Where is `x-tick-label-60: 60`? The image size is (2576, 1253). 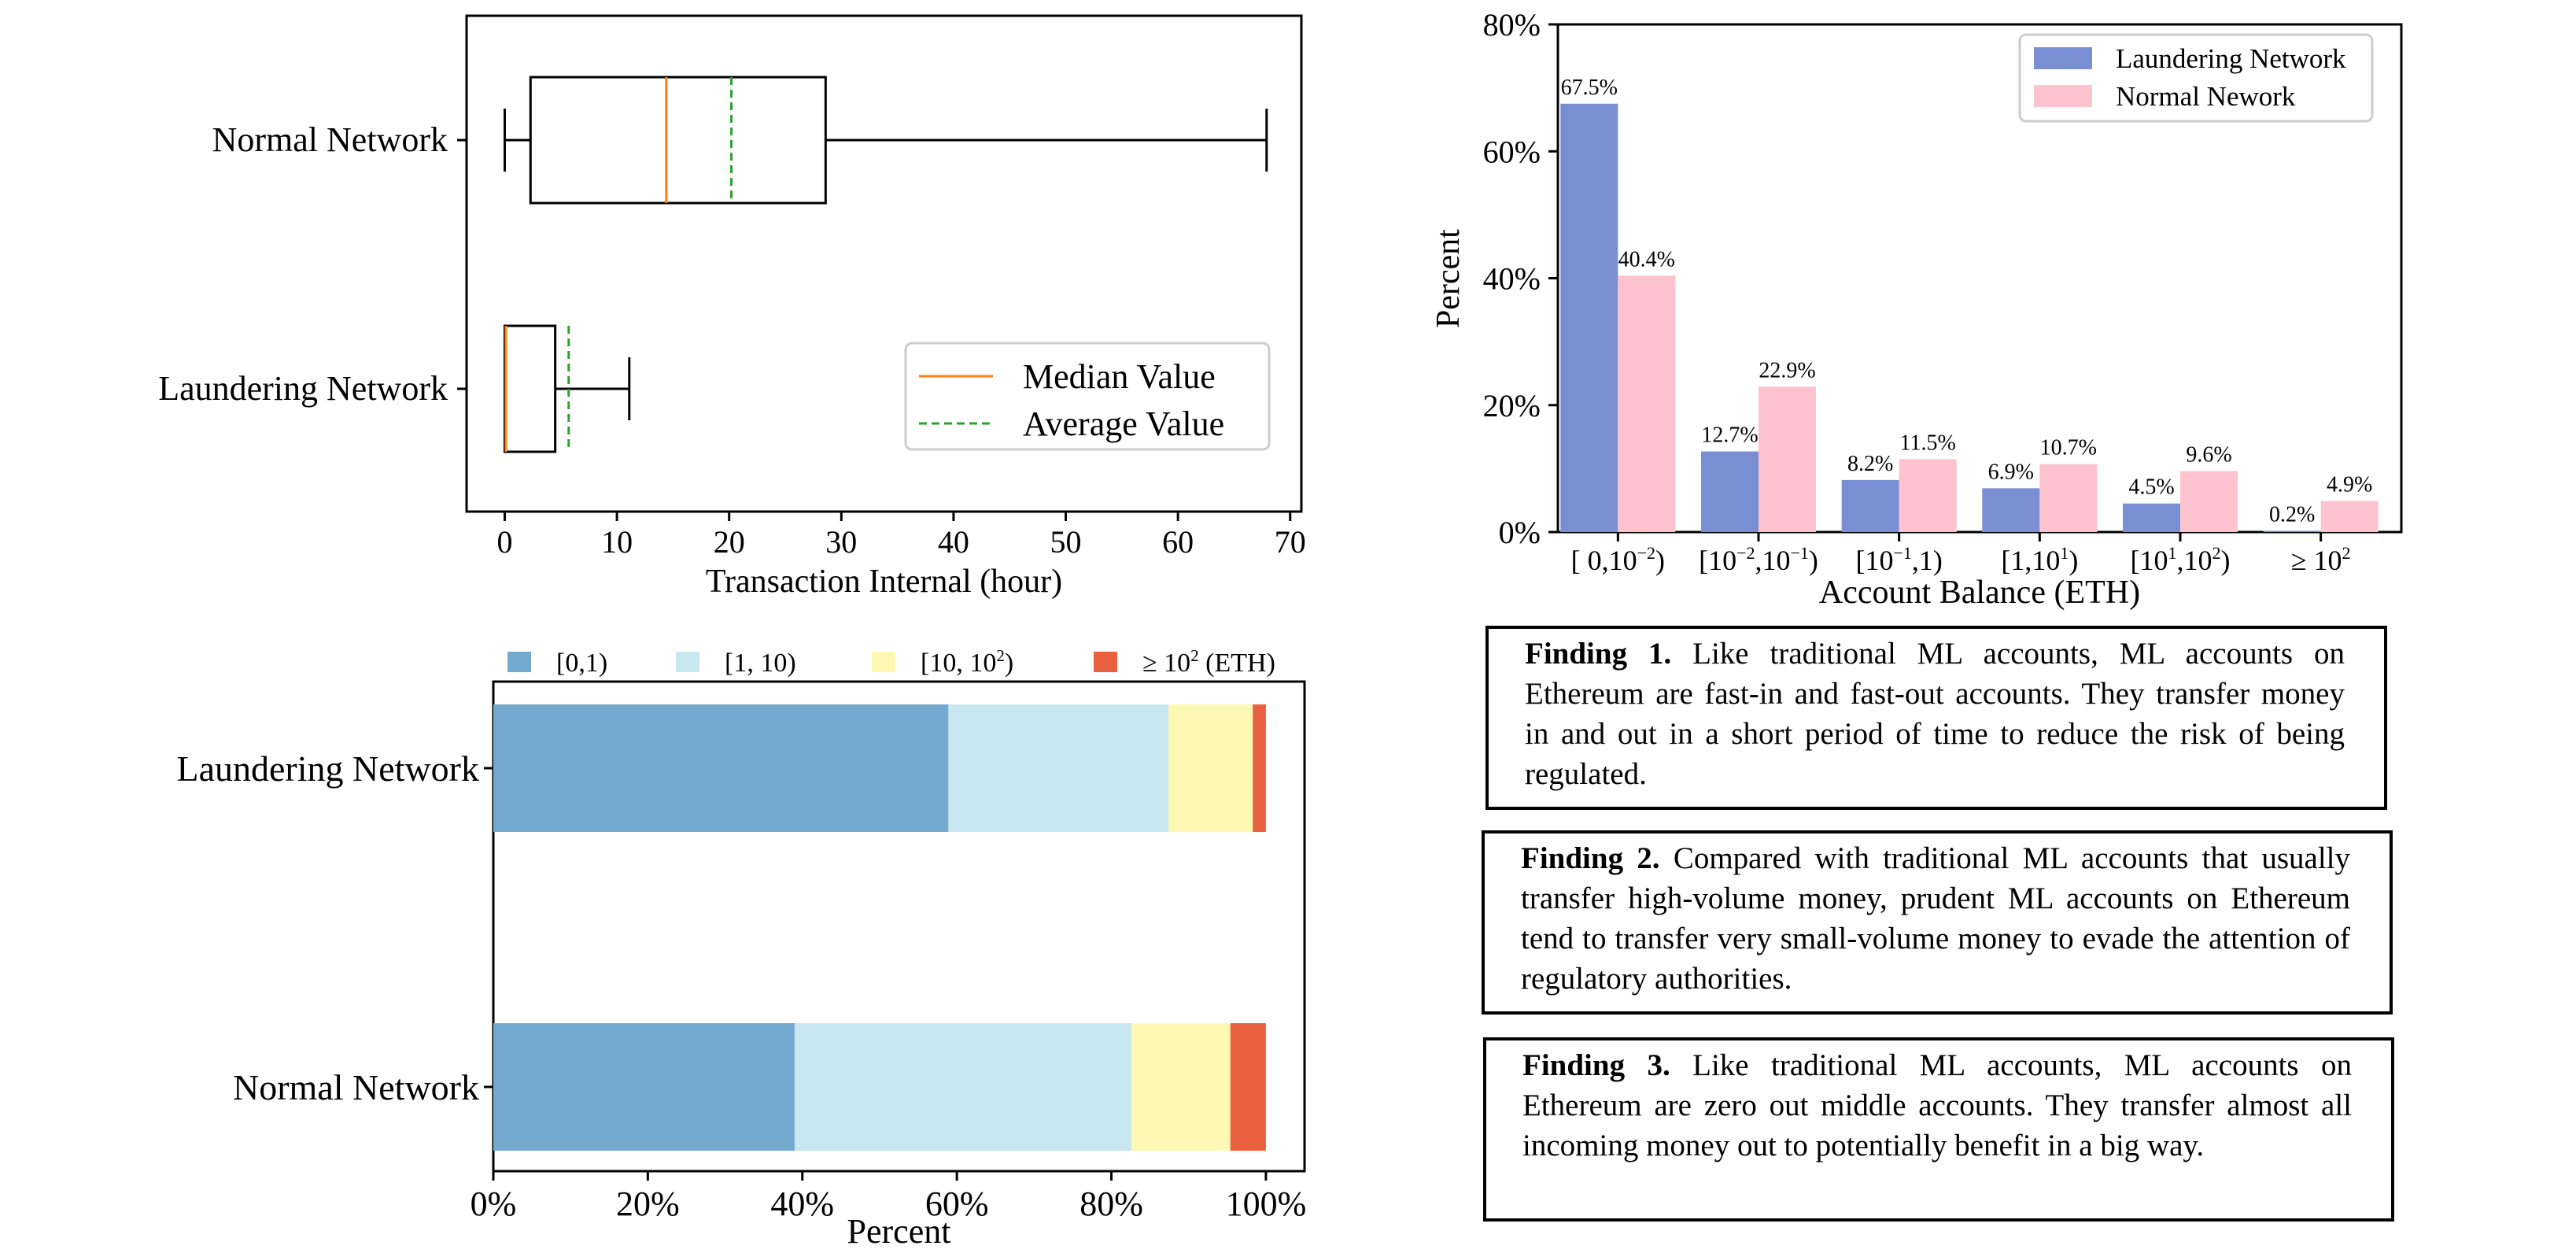 x-tick-label-60: 60 is located at coordinates (1178, 542).